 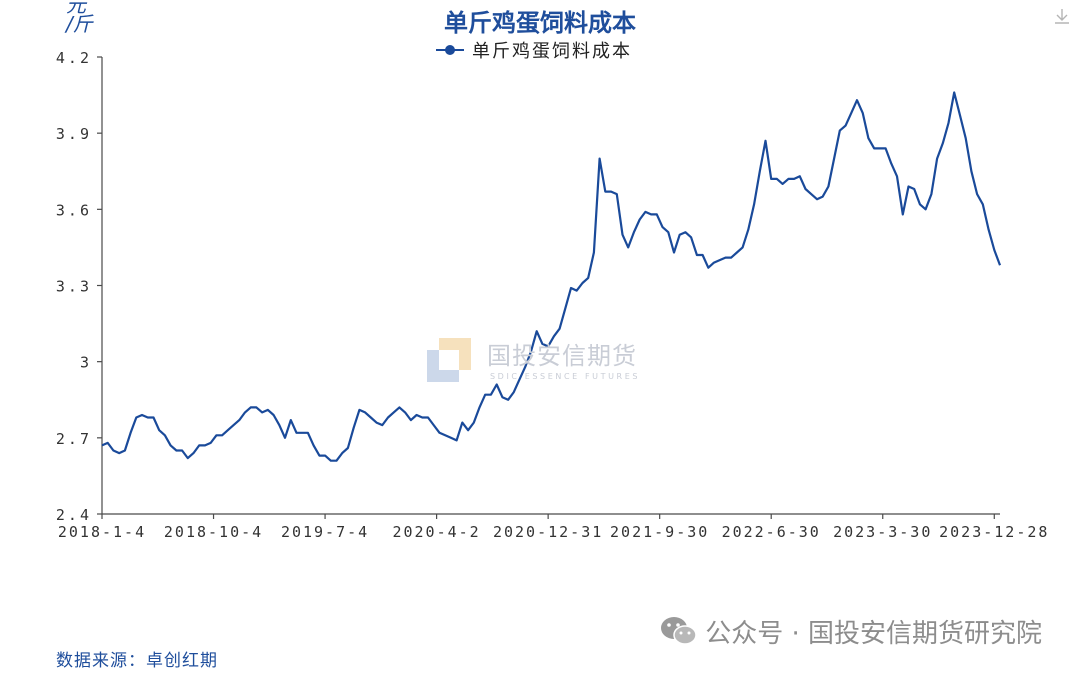 I want to click on y-tick-label: 3.6, so click(x=74, y=210).